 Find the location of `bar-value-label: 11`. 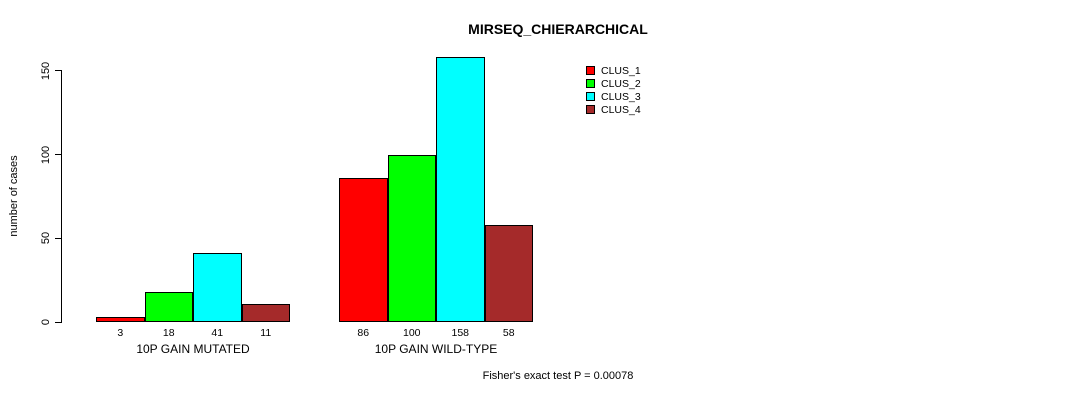

bar-value-label: 11 is located at coordinates (266, 333).